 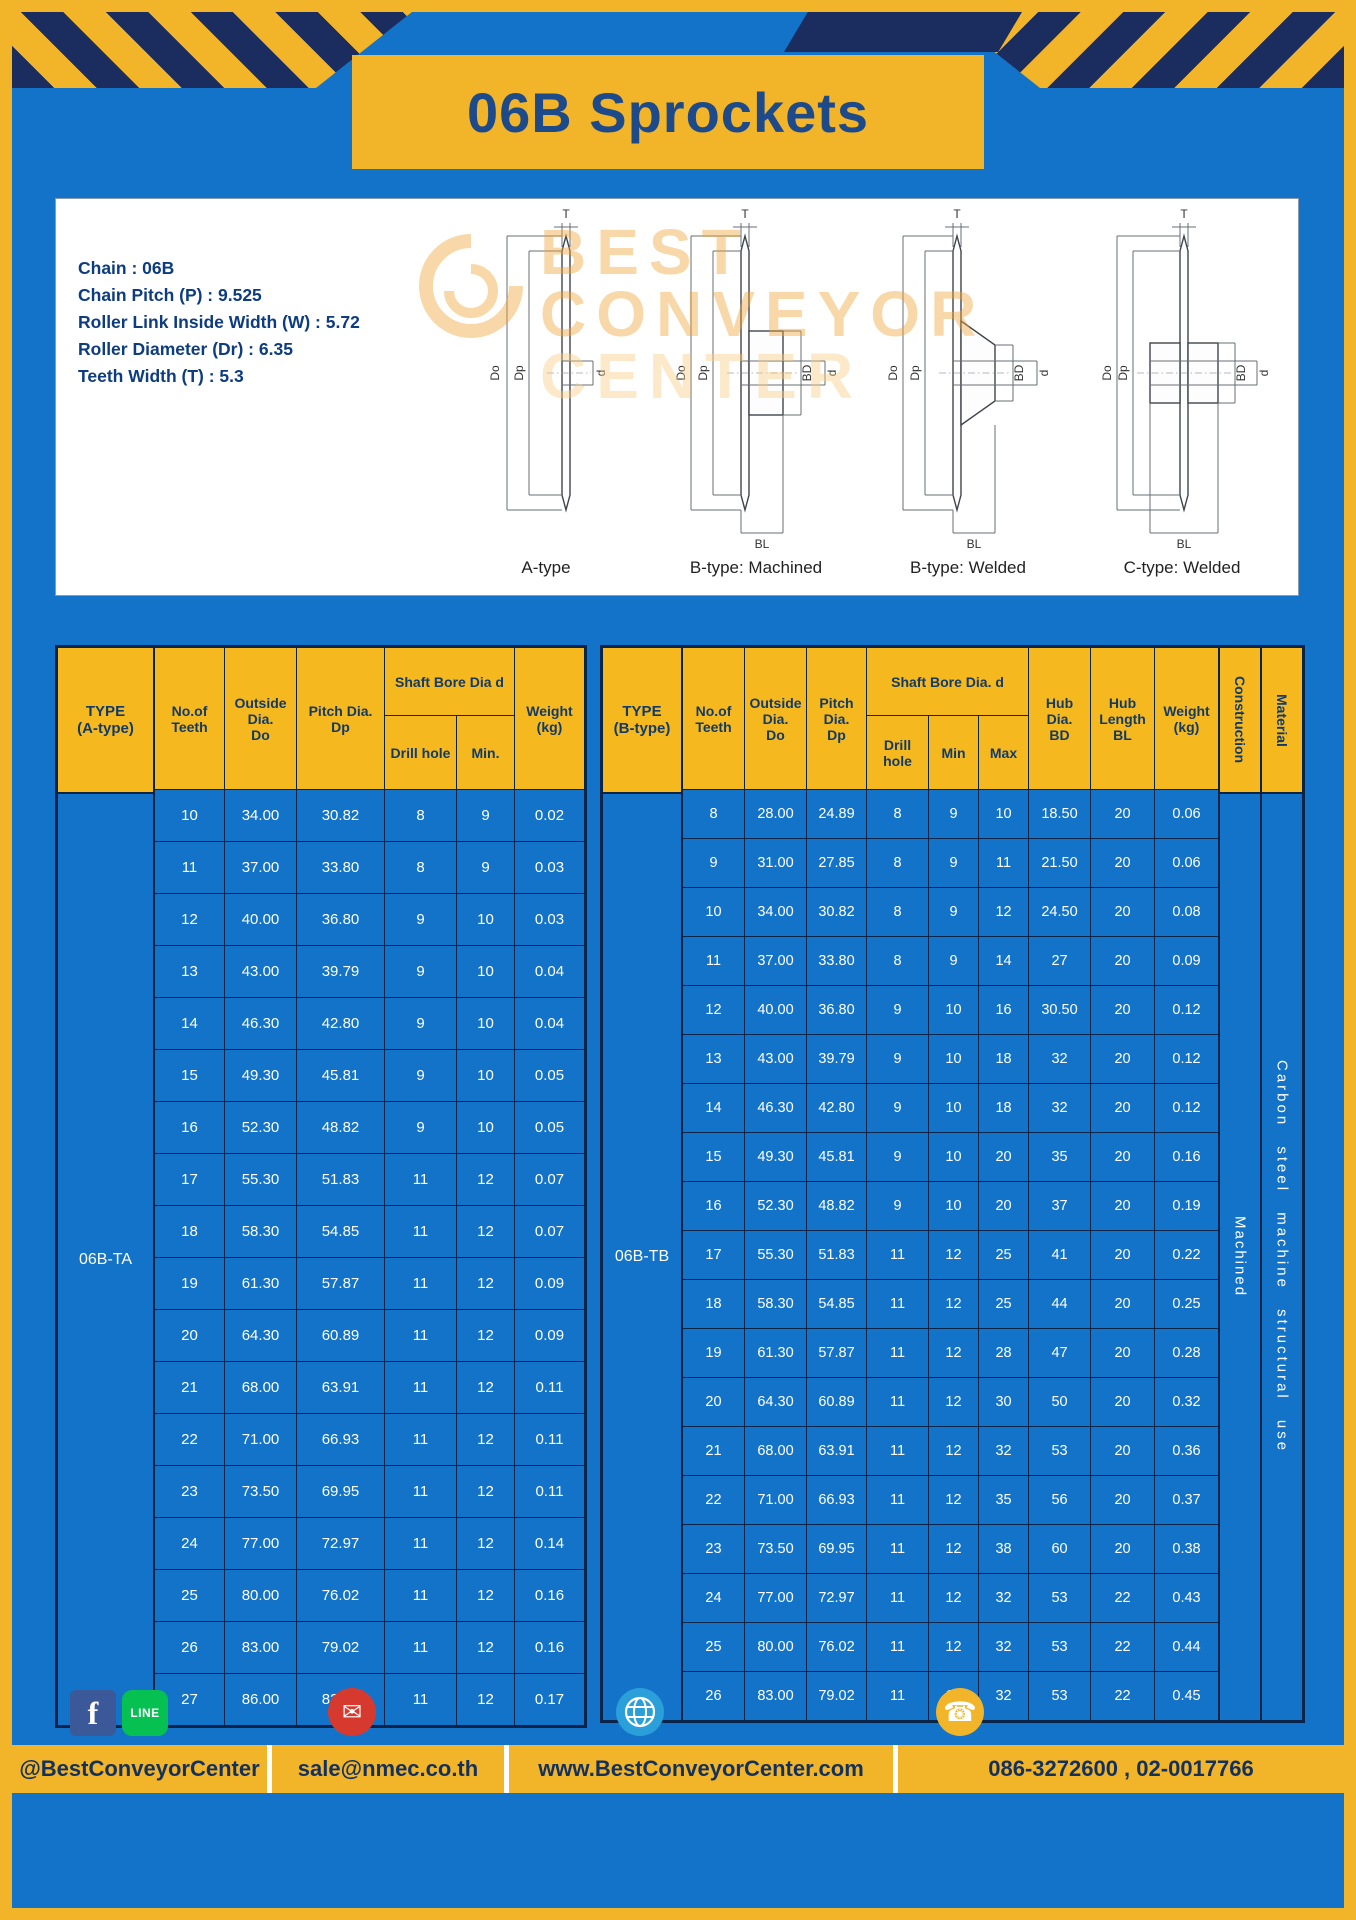 I want to click on teeth-cell: 14, so click(x=189, y=1023).